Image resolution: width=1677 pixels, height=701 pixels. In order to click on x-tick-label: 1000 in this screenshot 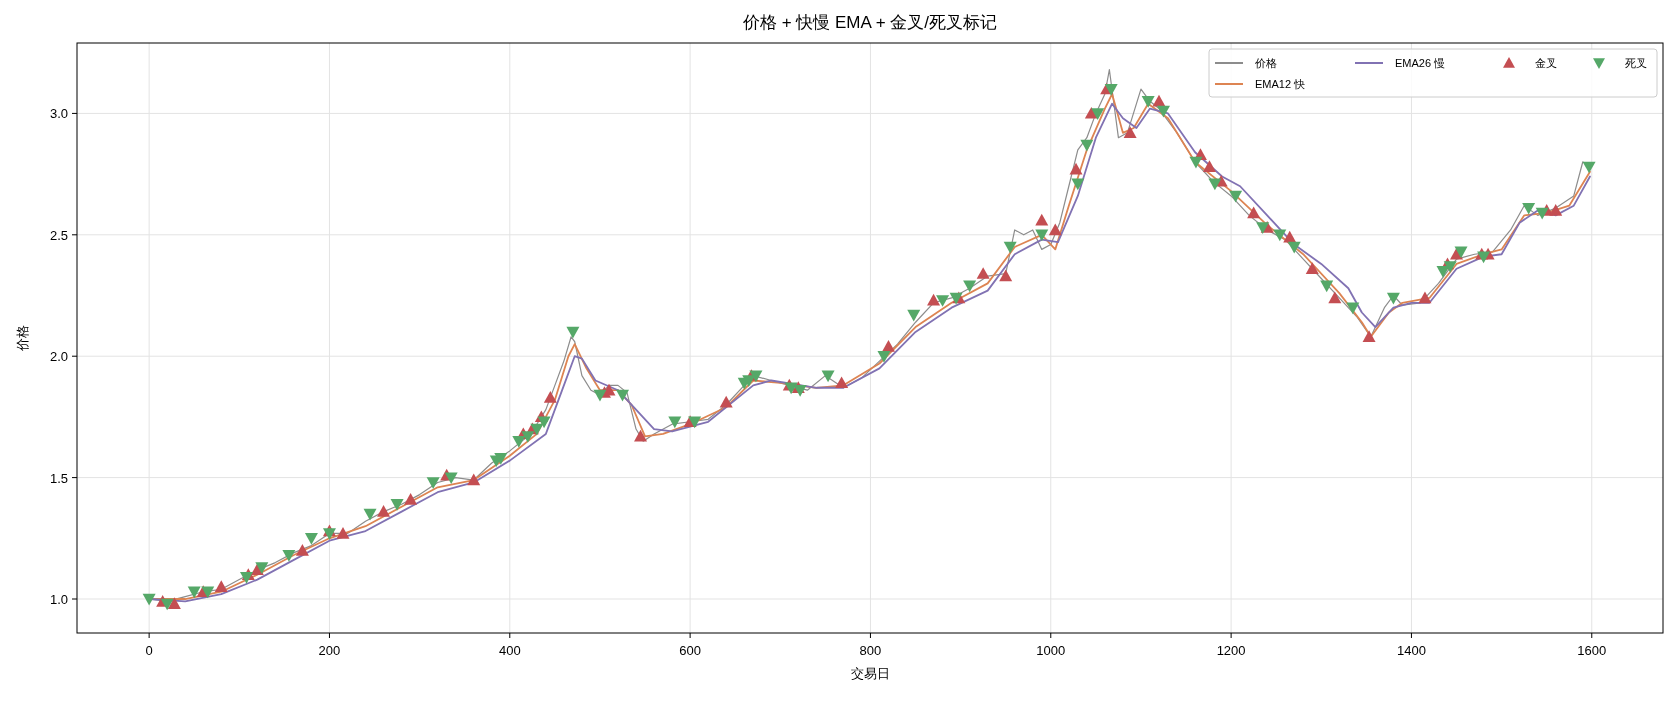, I will do `click(1051, 650)`.